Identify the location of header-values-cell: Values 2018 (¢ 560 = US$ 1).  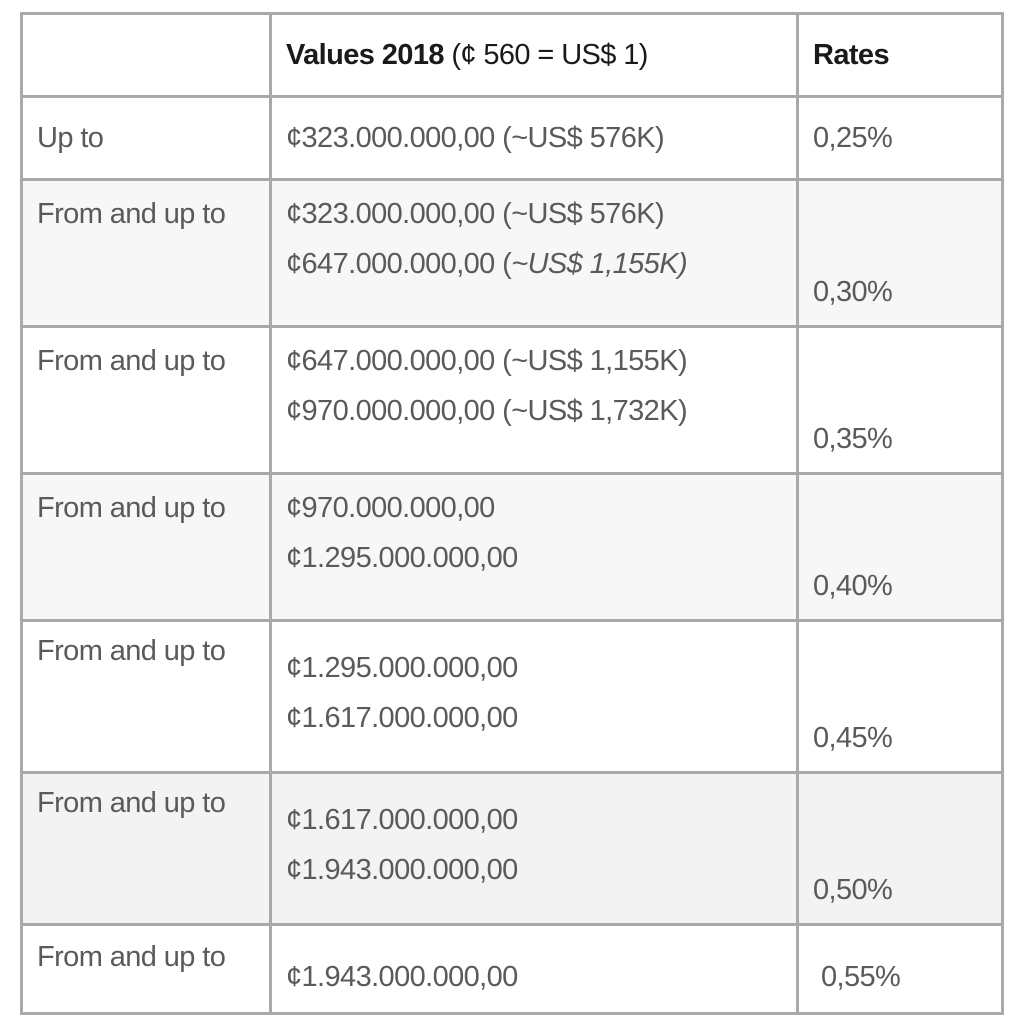
(534, 55).